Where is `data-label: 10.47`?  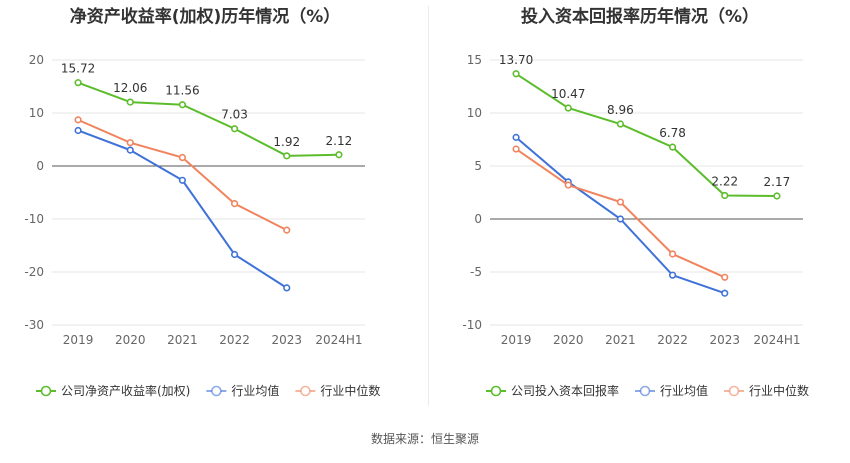 data-label: 10.47 is located at coordinates (568, 94).